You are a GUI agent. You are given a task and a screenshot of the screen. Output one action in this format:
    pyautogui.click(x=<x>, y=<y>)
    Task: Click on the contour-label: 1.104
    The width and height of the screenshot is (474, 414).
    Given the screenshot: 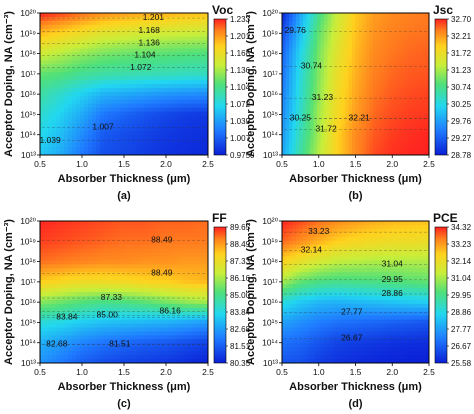 What is the action you would take?
    pyautogui.click(x=145, y=55)
    